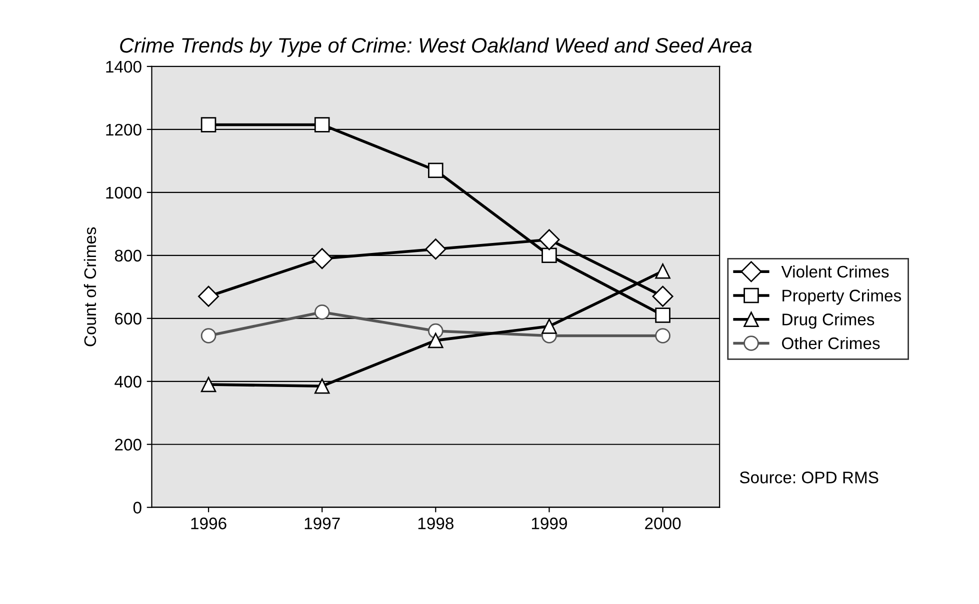 The width and height of the screenshot is (979, 604). I want to click on y-tick-label: 400, so click(128, 382).